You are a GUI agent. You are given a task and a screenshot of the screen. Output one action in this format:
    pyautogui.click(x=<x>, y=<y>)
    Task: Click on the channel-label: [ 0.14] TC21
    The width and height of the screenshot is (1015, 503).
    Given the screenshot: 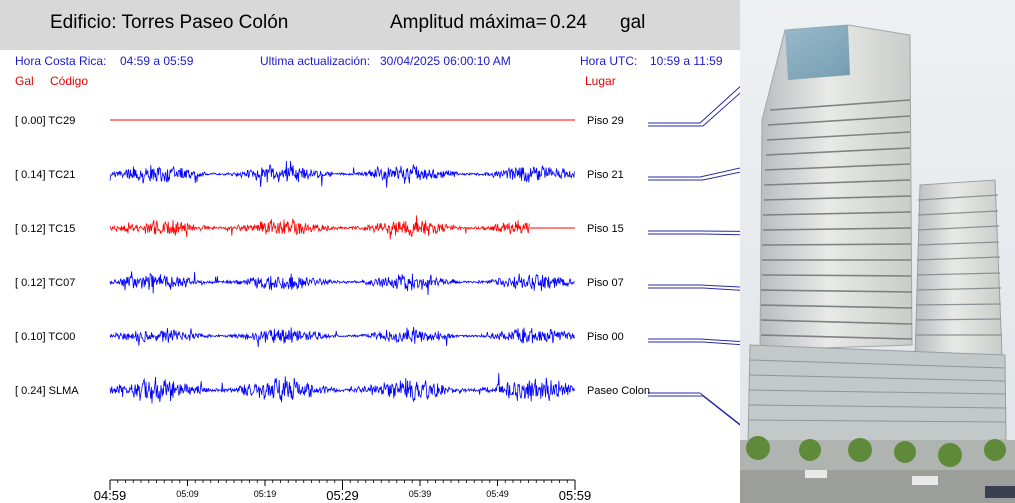 What is the action you would take?
    pyautogui.click(x=45, y=175)
    